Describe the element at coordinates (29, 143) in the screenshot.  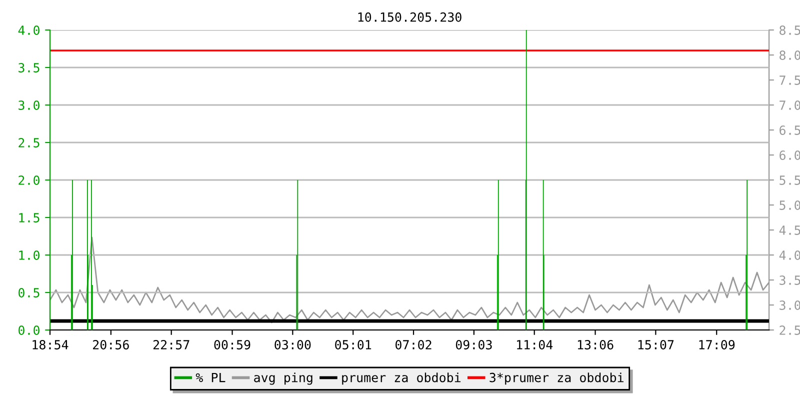
I see `y-tick-label: 2.5` at that location.